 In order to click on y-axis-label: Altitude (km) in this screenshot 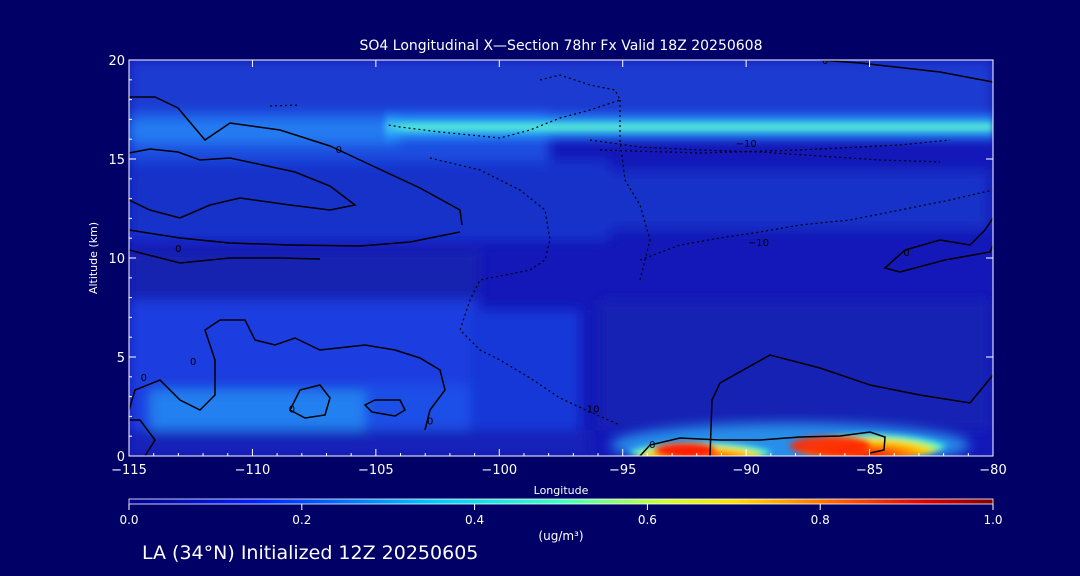, I will do `click(93, 258)`.